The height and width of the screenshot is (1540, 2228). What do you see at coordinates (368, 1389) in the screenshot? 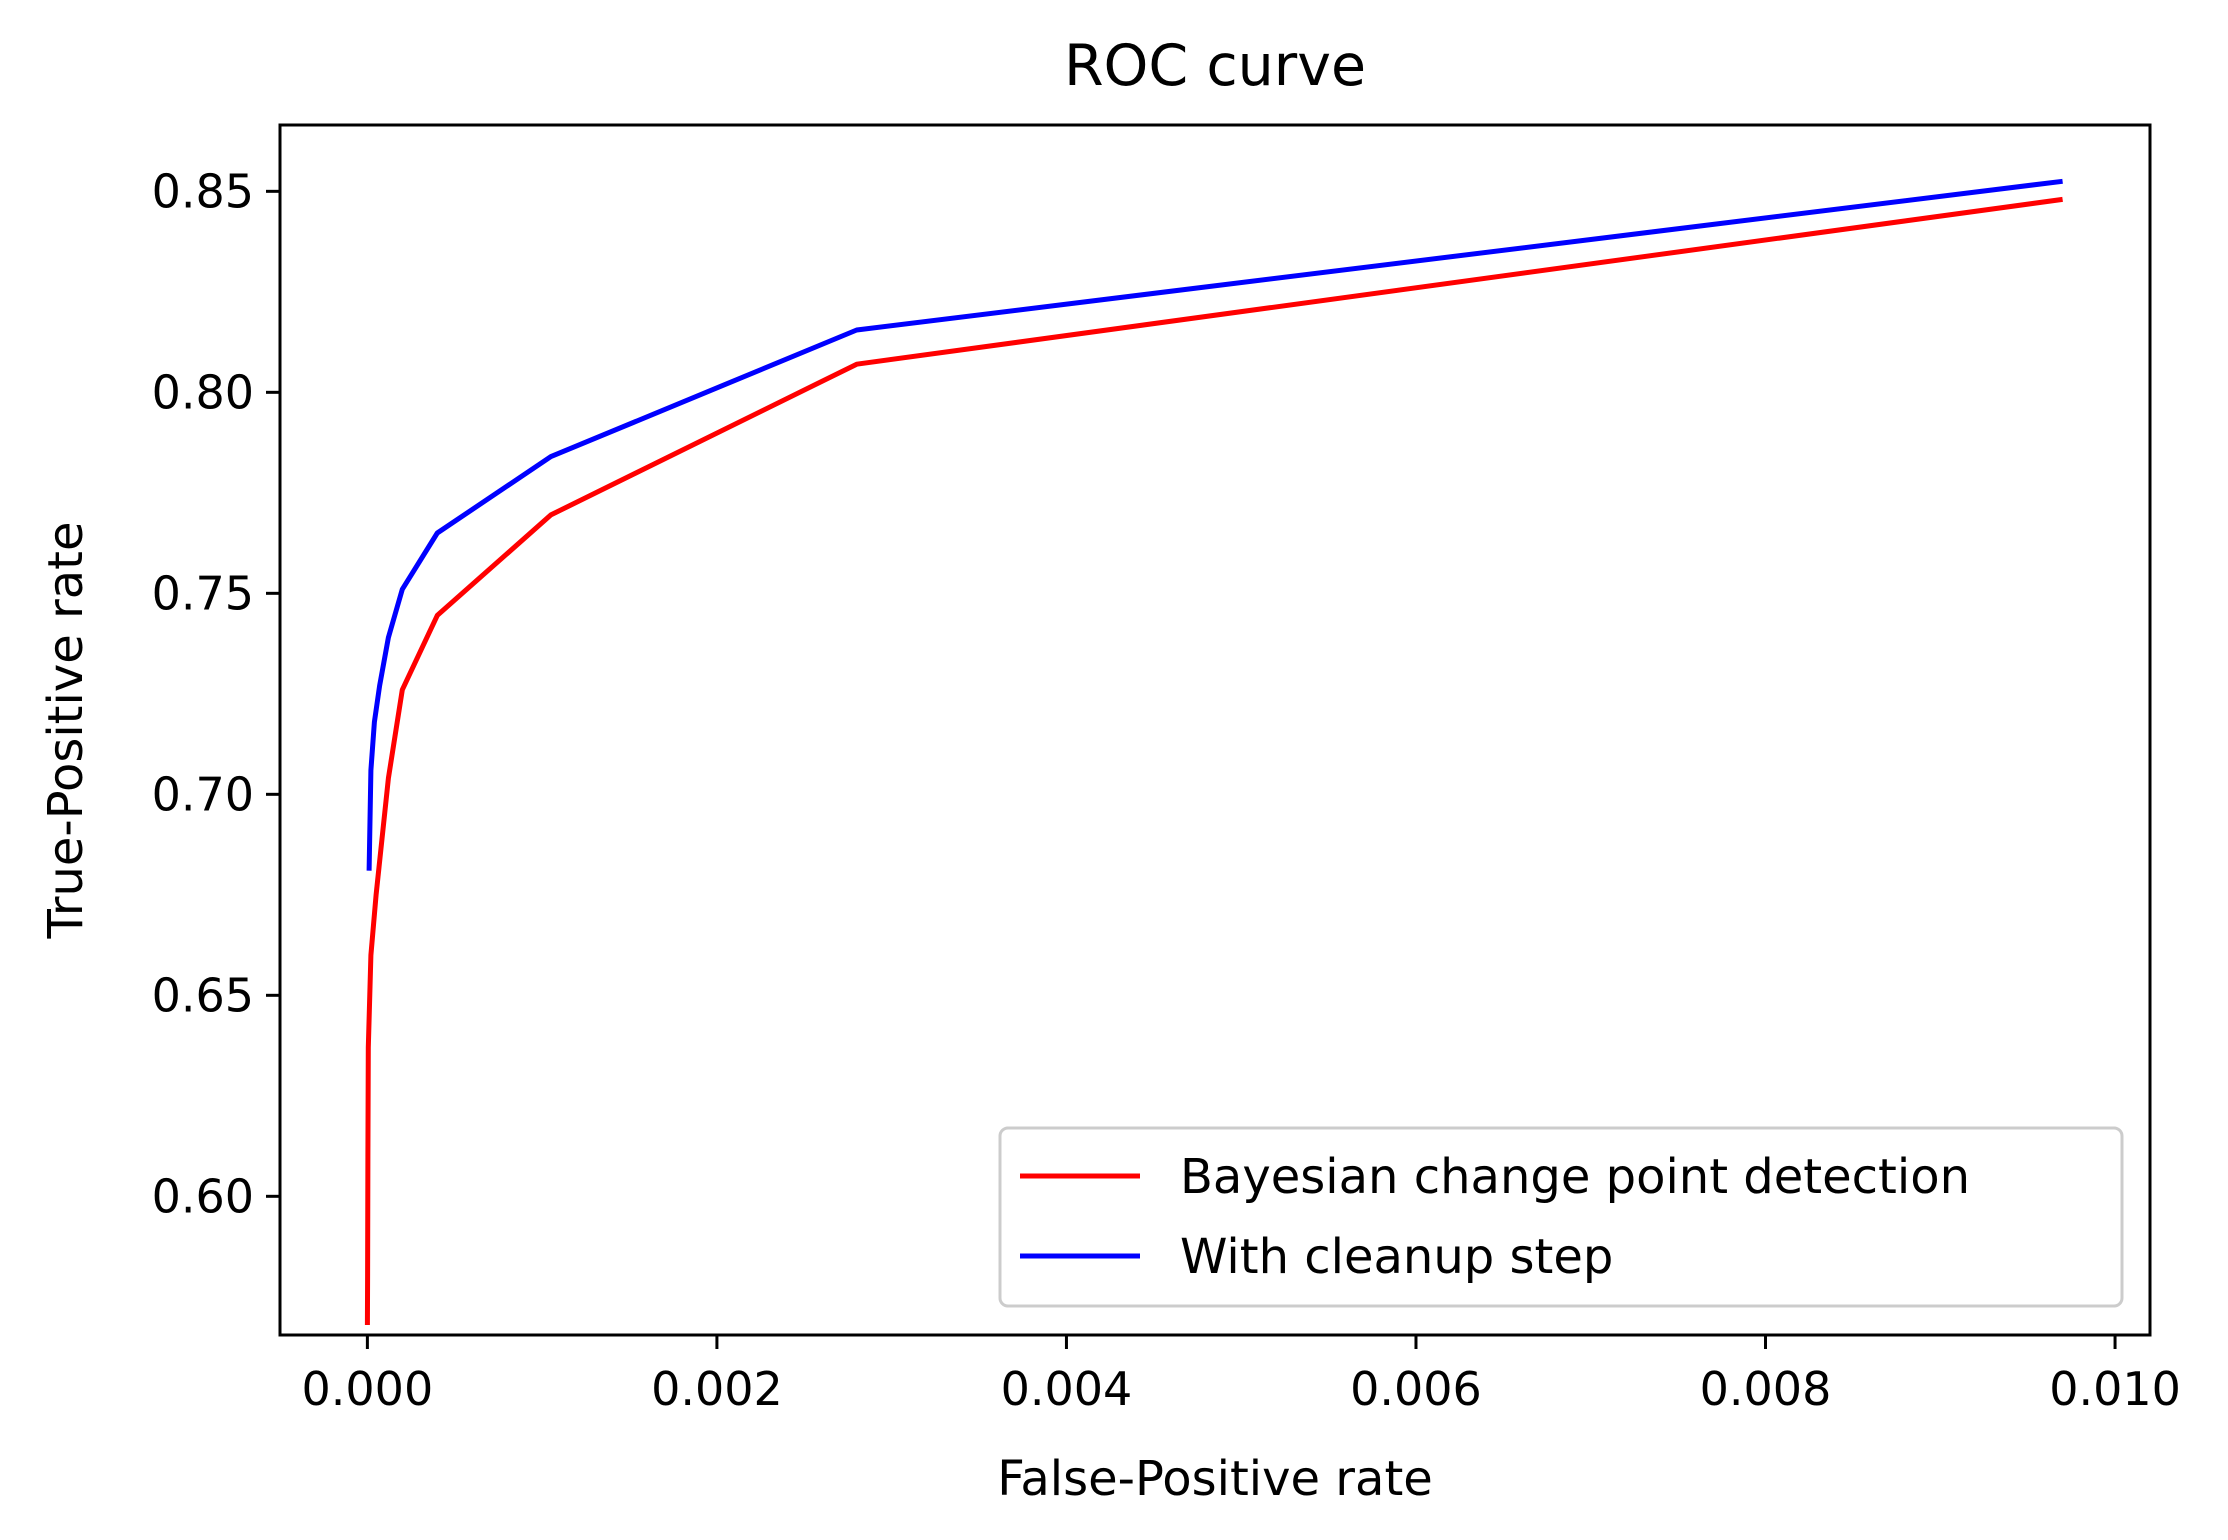
I see `x-tick-label: 0.000` at bounding box center [368, 1389].